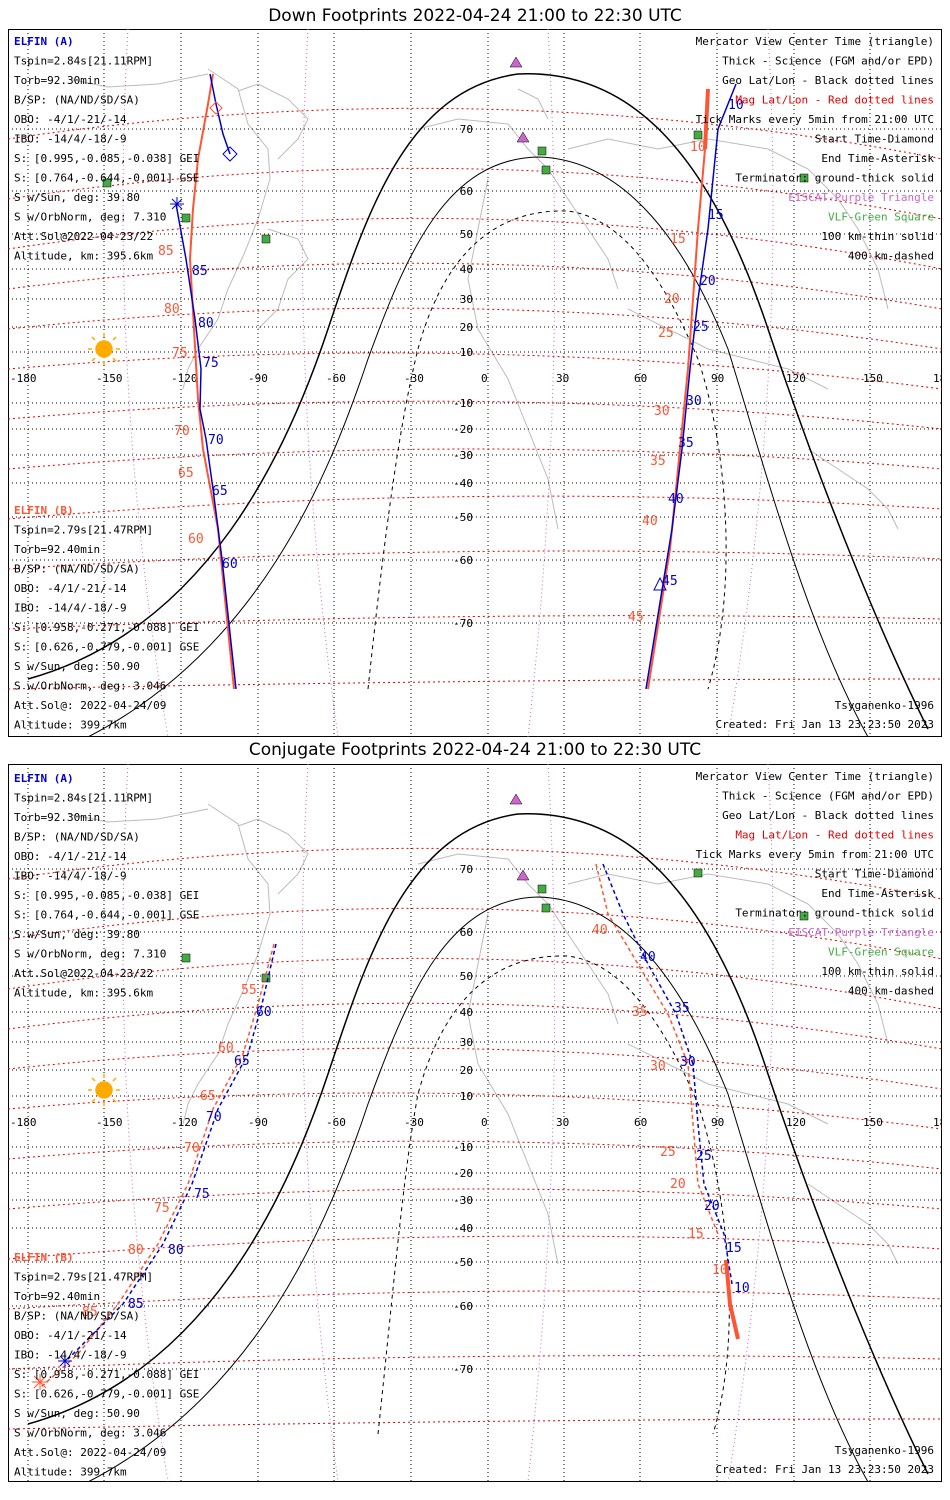 The image size is (950, 1500). I want to click on lat-label: -50, so click(463, 1262).